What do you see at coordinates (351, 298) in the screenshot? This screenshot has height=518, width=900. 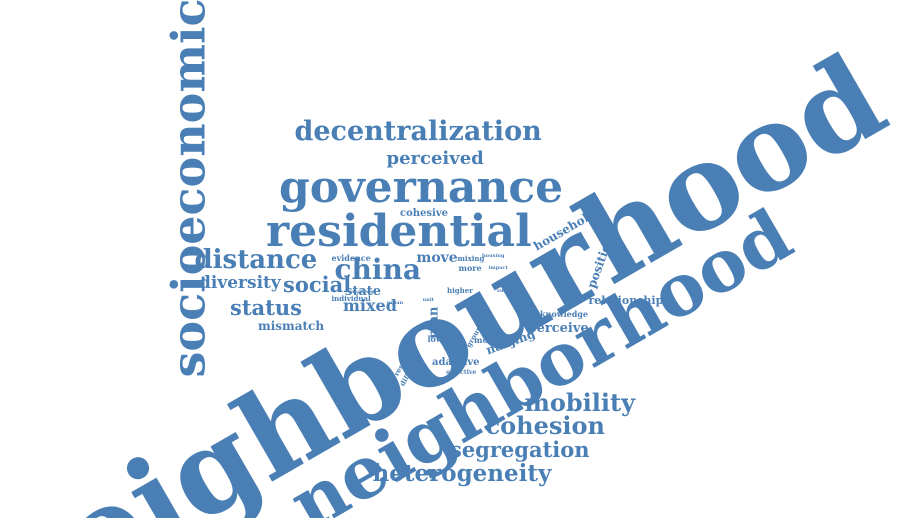 I see `word-individual: individual` at bounding box center [351, 298].